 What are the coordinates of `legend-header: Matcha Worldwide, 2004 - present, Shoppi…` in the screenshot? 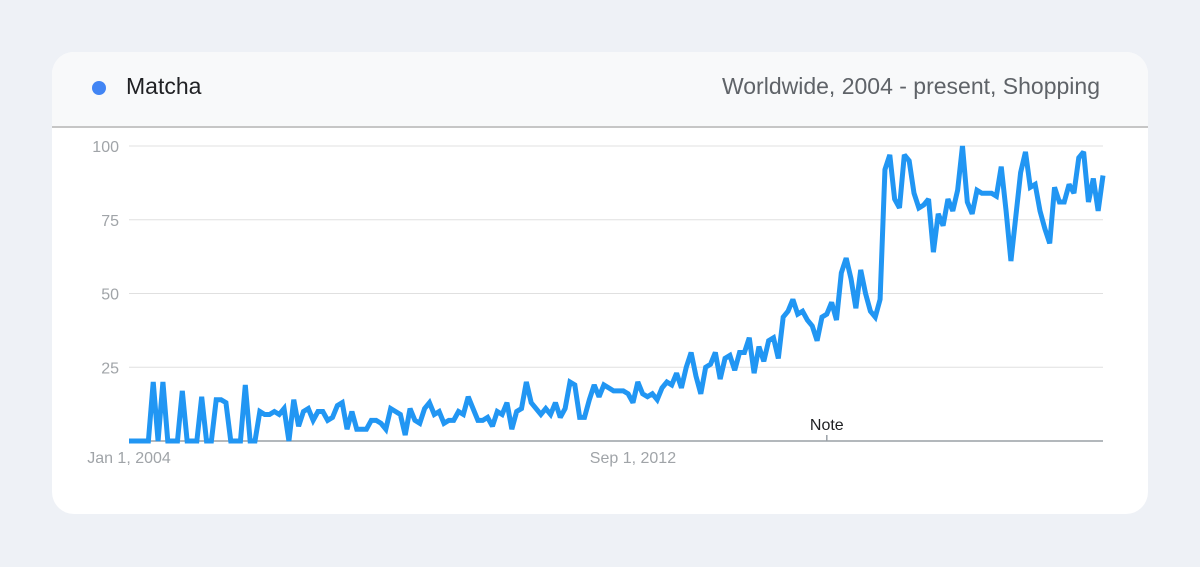 It's located at (600, 90).